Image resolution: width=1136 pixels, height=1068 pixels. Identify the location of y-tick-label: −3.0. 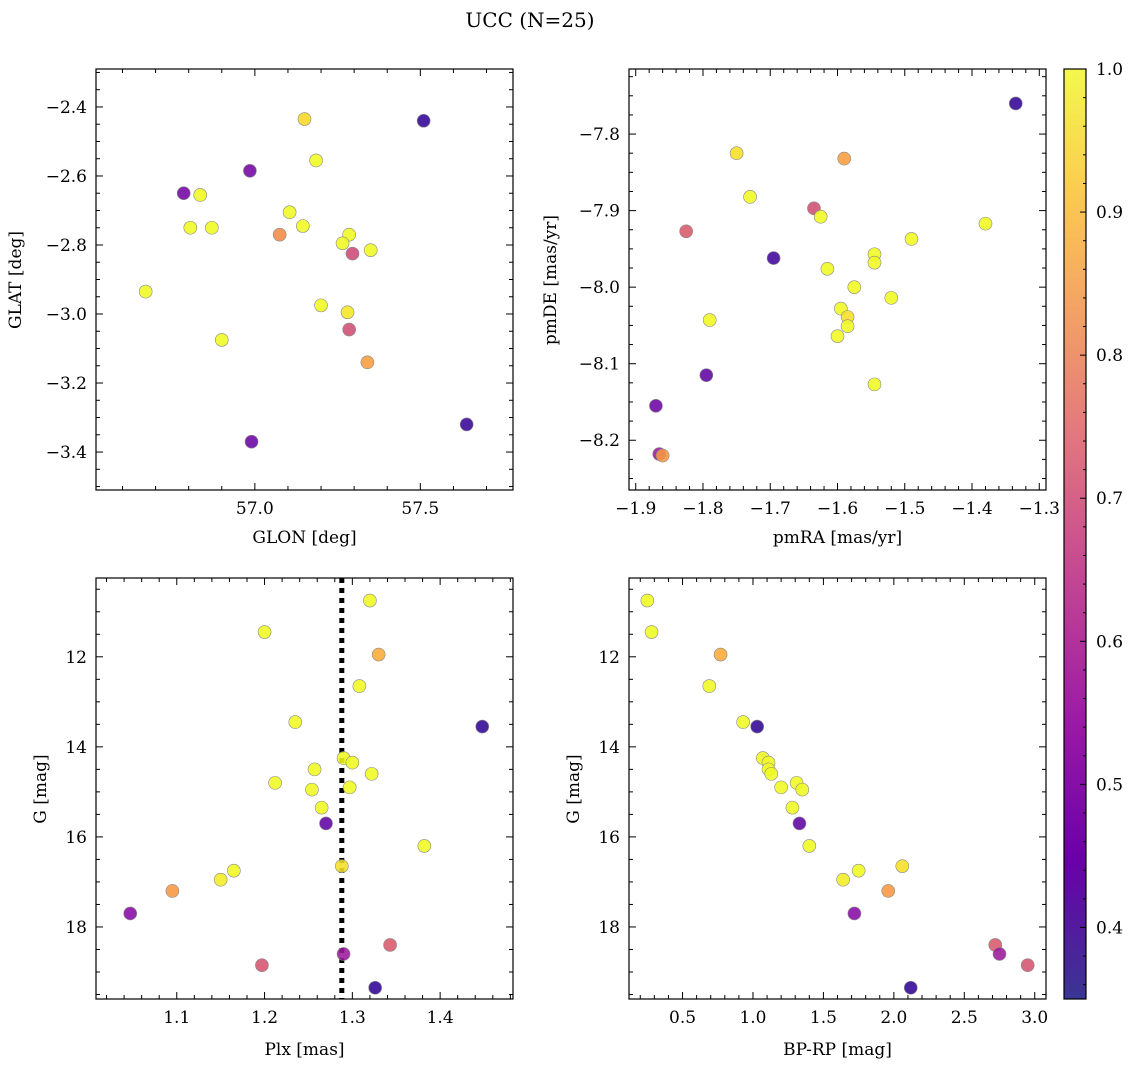
(66, 315).